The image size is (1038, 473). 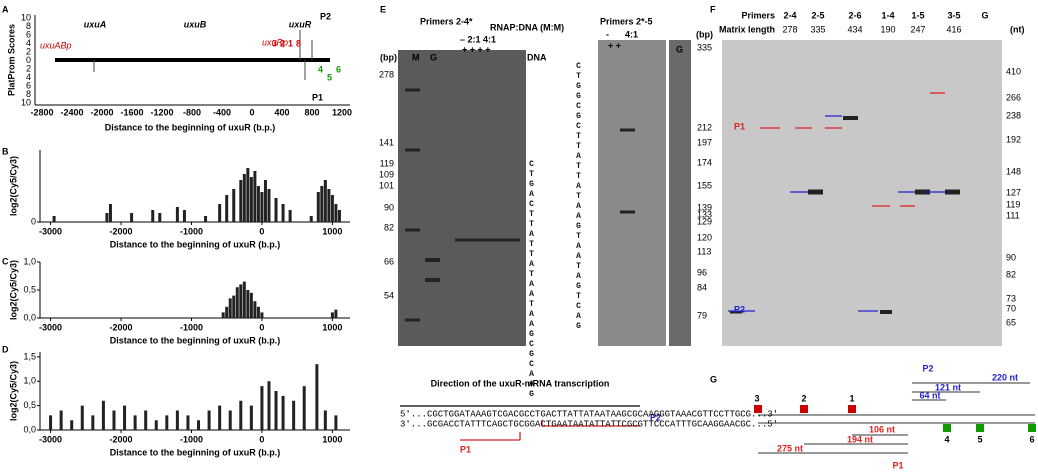 What do you see at coordinates (948, 387) in the screenshot?
I see `distance: 121 nt` at bounding box center [948, 387].